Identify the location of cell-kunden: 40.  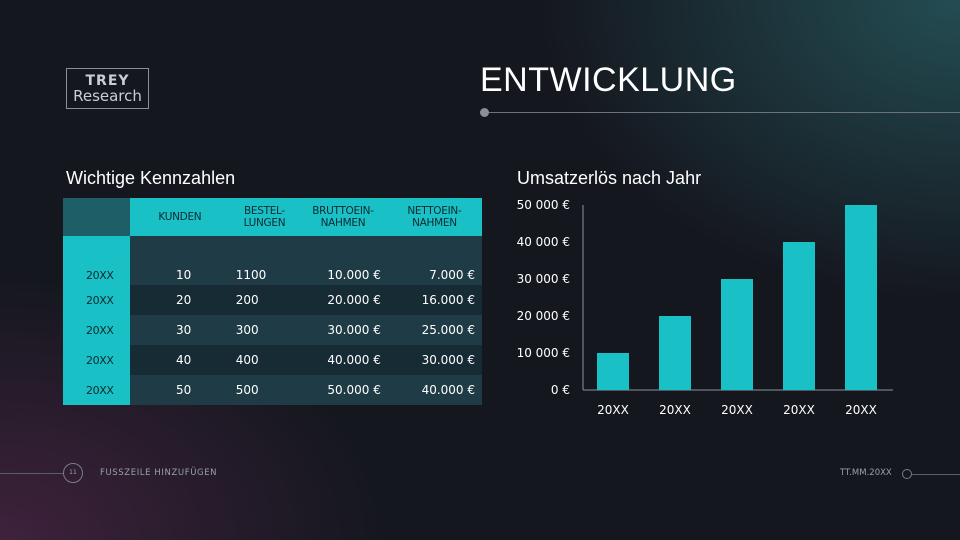
(180, 360).